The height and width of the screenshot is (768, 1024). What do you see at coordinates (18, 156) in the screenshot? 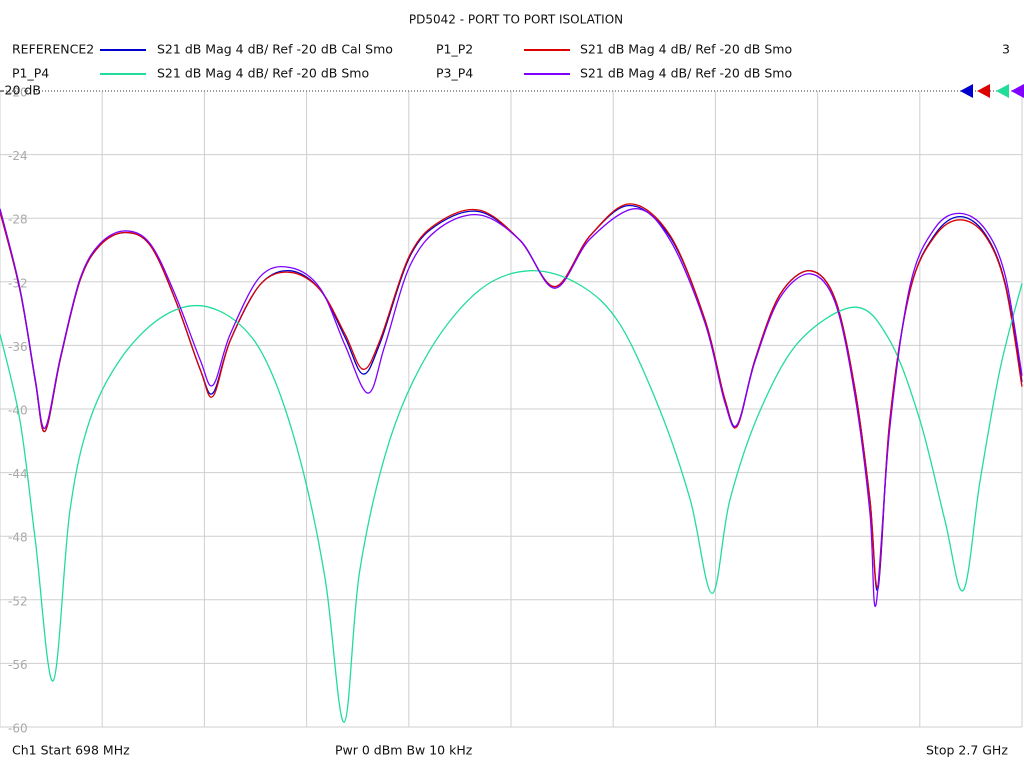
I see `y-tick-label: -24` at bounding box center [18, 156].